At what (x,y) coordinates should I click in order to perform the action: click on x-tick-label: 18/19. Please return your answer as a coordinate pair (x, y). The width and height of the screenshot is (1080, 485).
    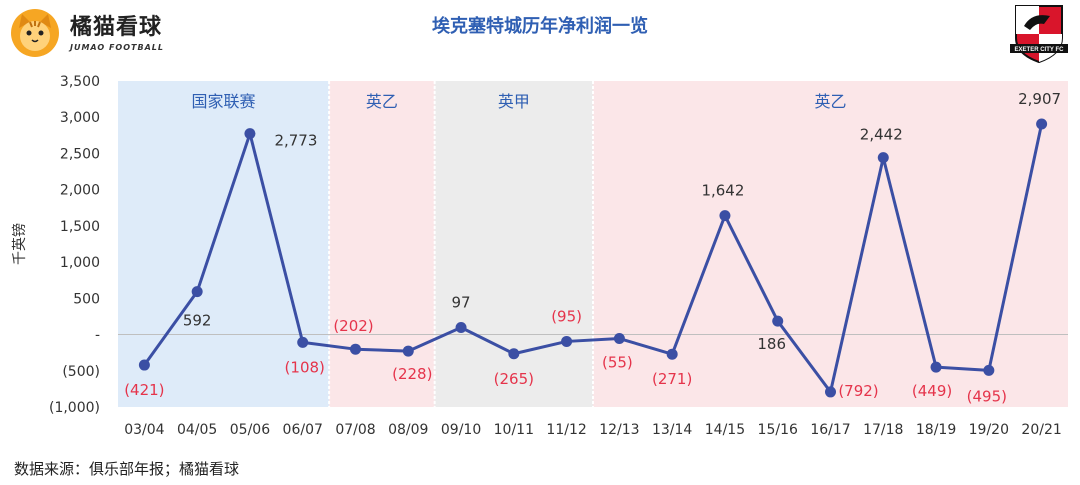
    Looking at the image, I should click on (936, 430).